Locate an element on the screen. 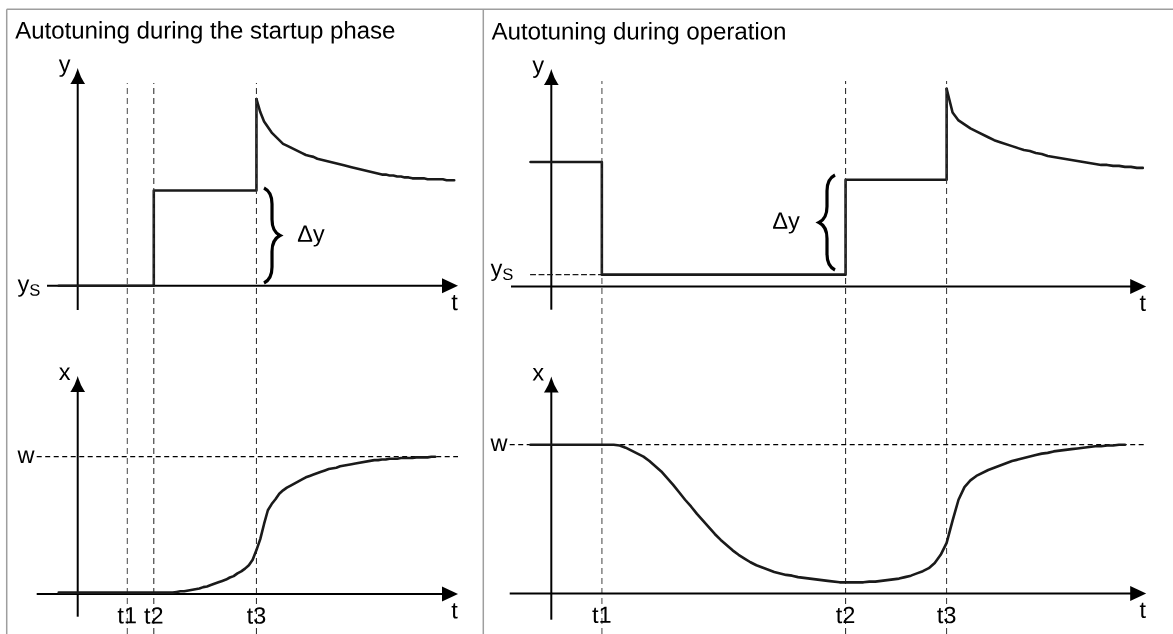 The width and height of the screenshot is (1173, 634). chart-title: Autotuning during operation is located at coordinates (638, 33).